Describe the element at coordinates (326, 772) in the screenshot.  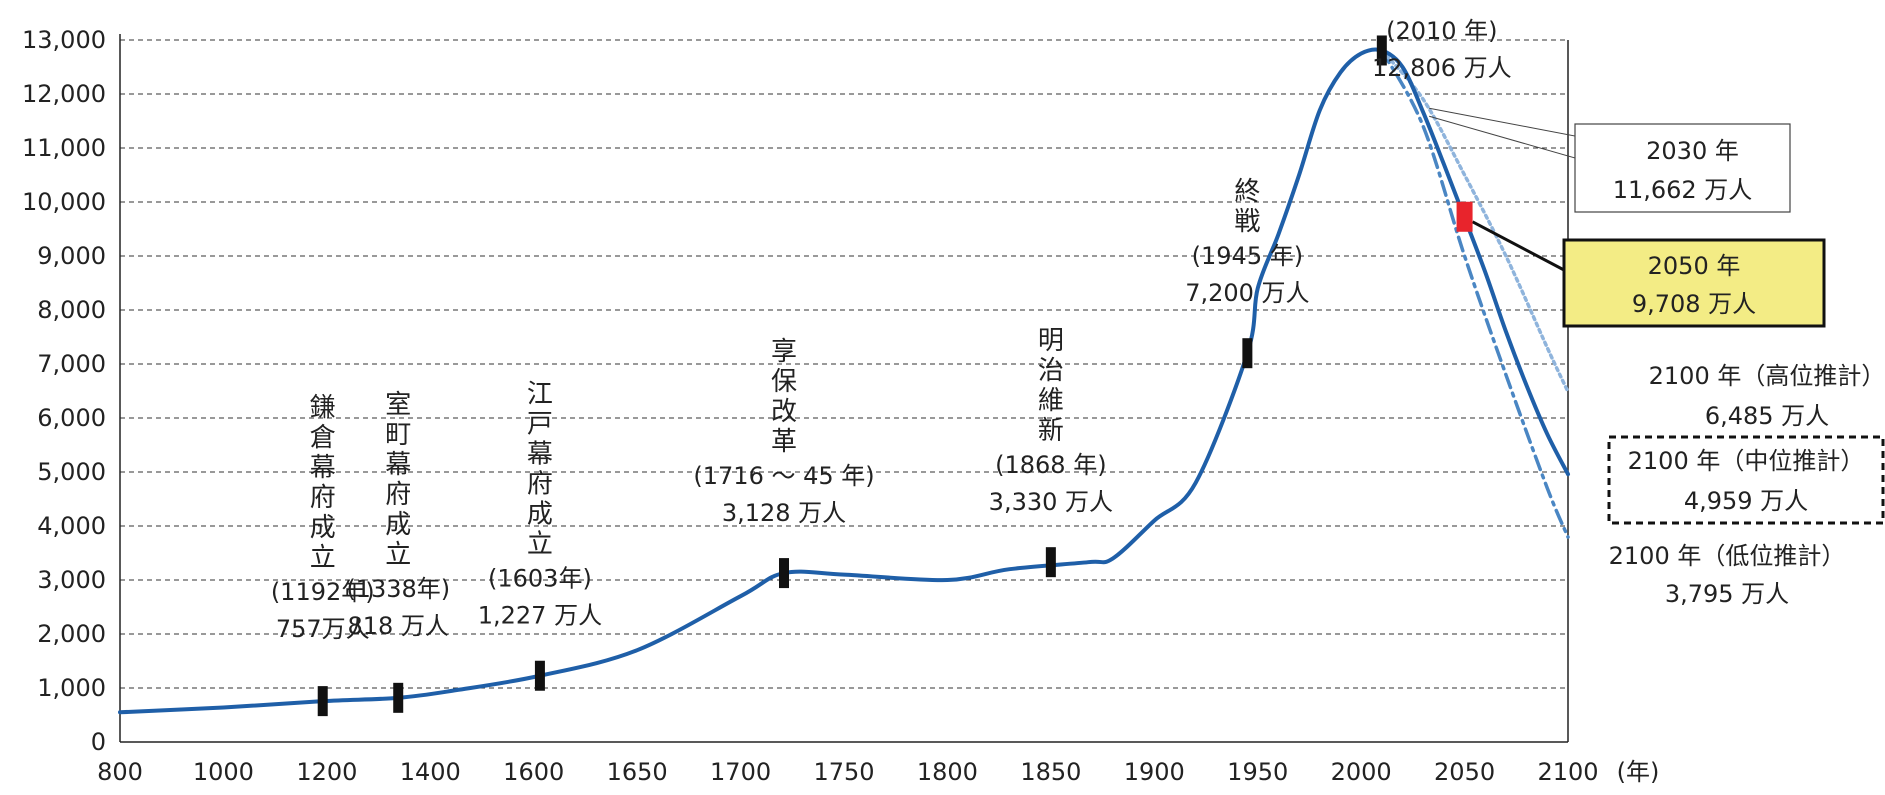
I see `x-tick-label: 1200` at that location.